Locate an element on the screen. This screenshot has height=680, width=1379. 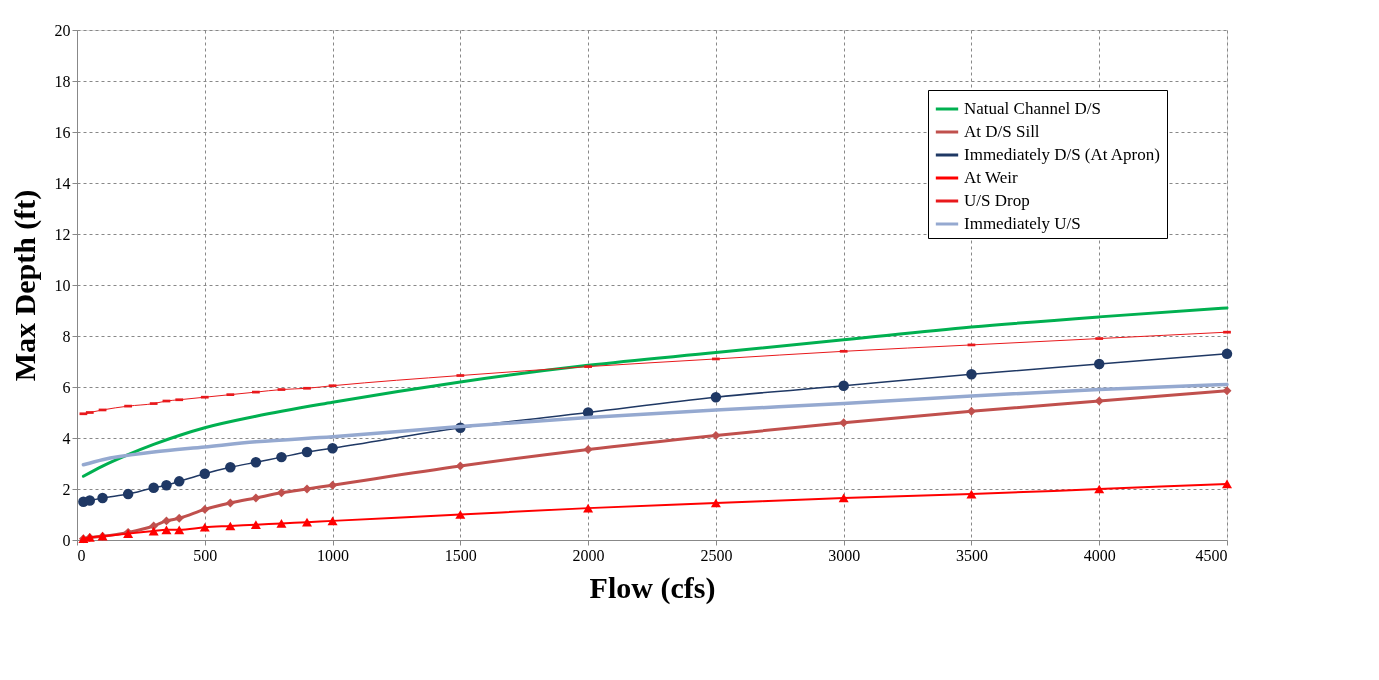
y-tick-label: 4 is located at coordinates (66, 438).